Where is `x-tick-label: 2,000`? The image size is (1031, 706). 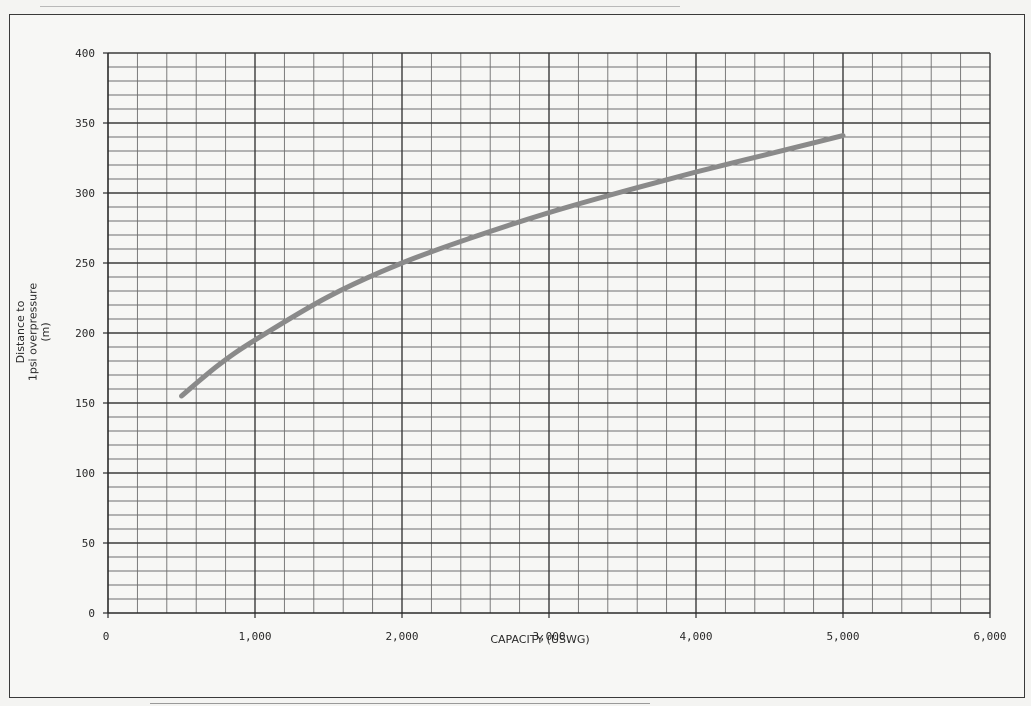 x-tick-label: 2,000 is located at coordinates (401, 636).